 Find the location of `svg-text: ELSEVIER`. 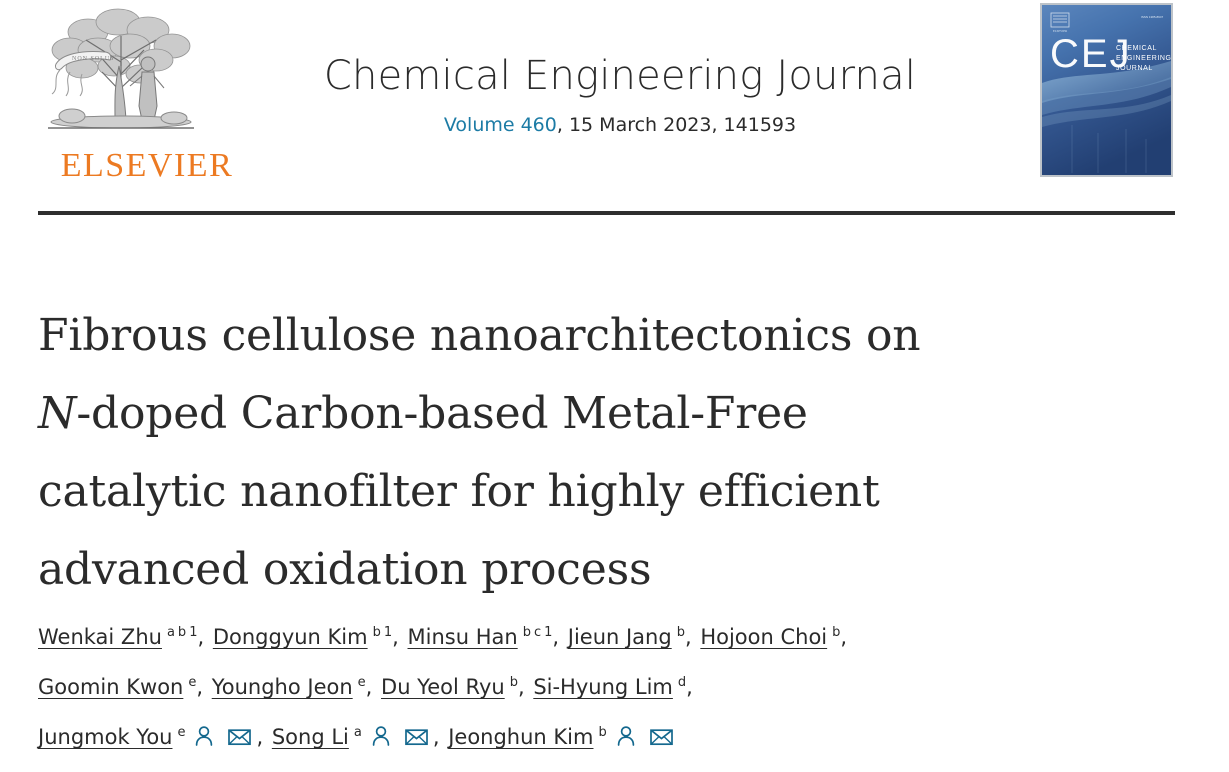

svg-text: ELSEVIER is located at coordinates (1060, 31).